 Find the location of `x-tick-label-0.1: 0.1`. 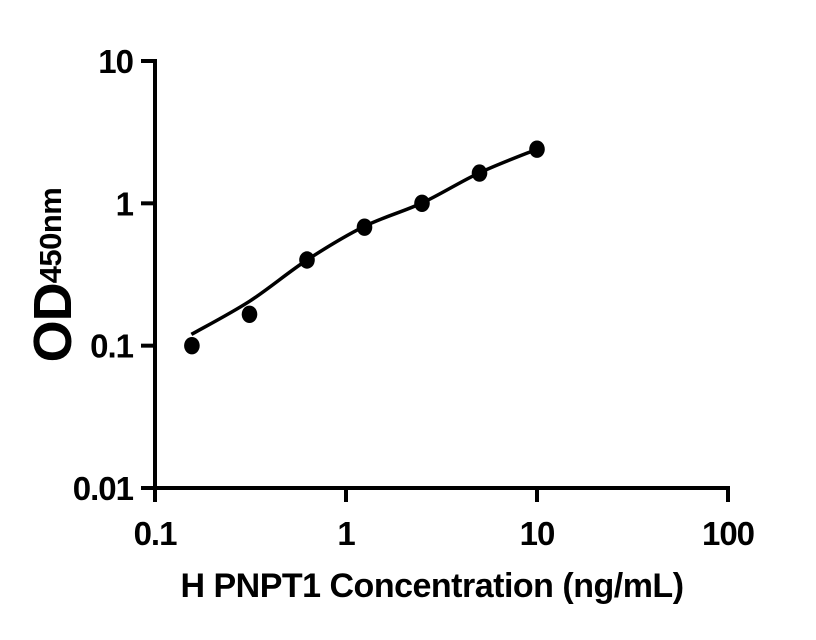

x-tick-label-0.1: 0.1 is located at coordinates (156, 533).